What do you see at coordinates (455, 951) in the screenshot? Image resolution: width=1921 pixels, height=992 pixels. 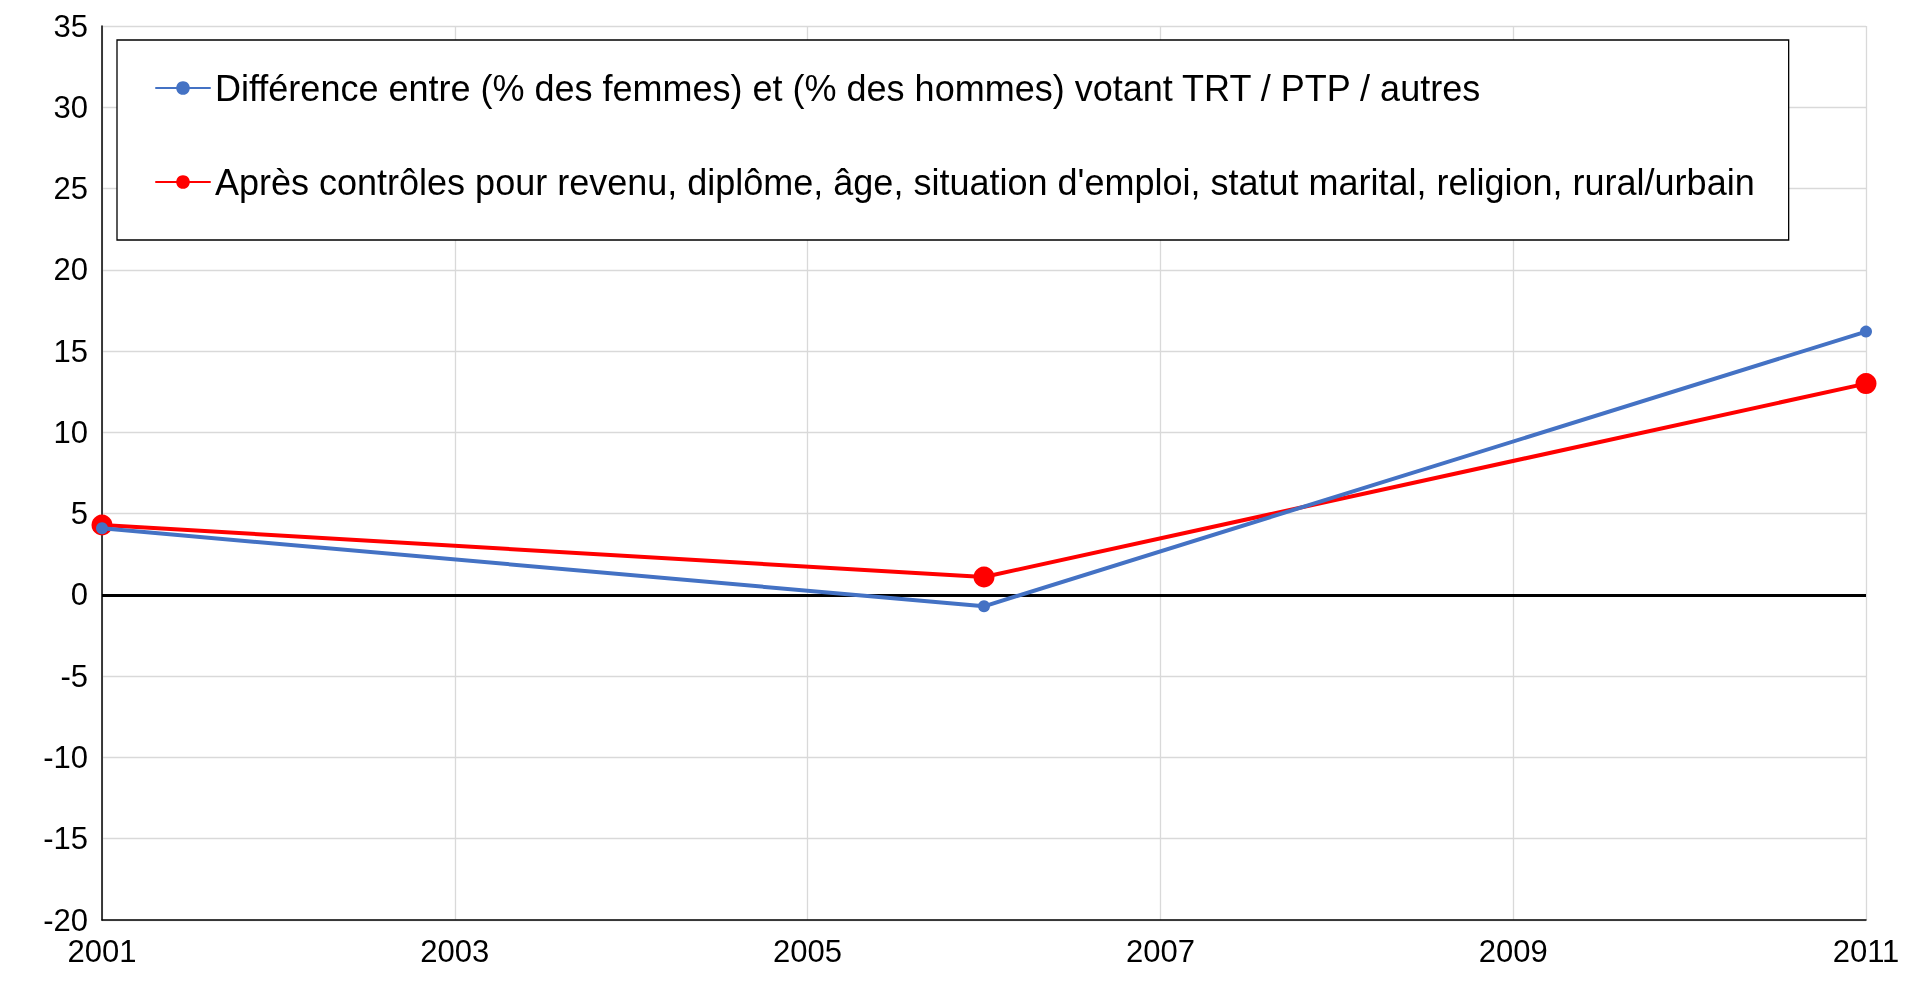 I see `x-tick-label: 2003` at bounding box center [455, 951].